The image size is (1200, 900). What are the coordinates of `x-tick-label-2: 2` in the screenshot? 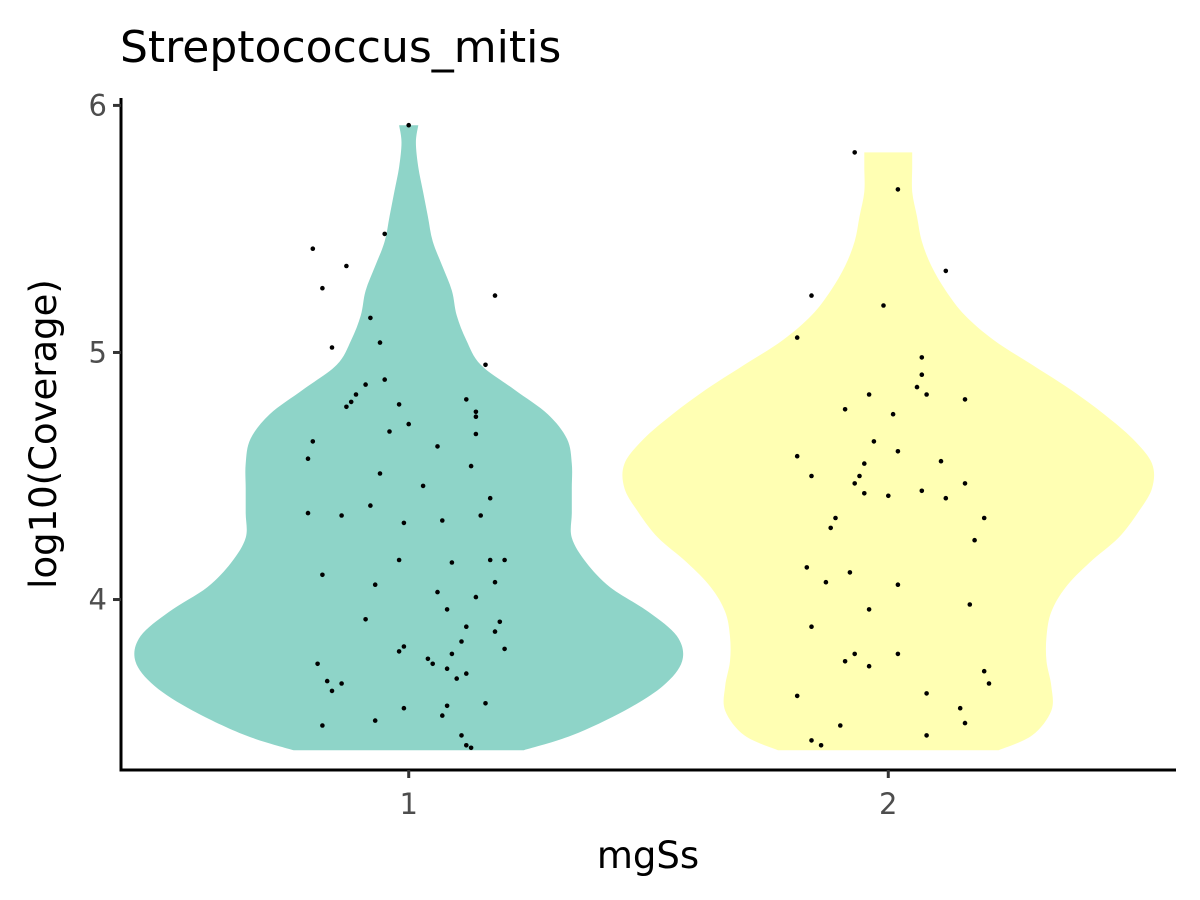 It's located at (888, 804).